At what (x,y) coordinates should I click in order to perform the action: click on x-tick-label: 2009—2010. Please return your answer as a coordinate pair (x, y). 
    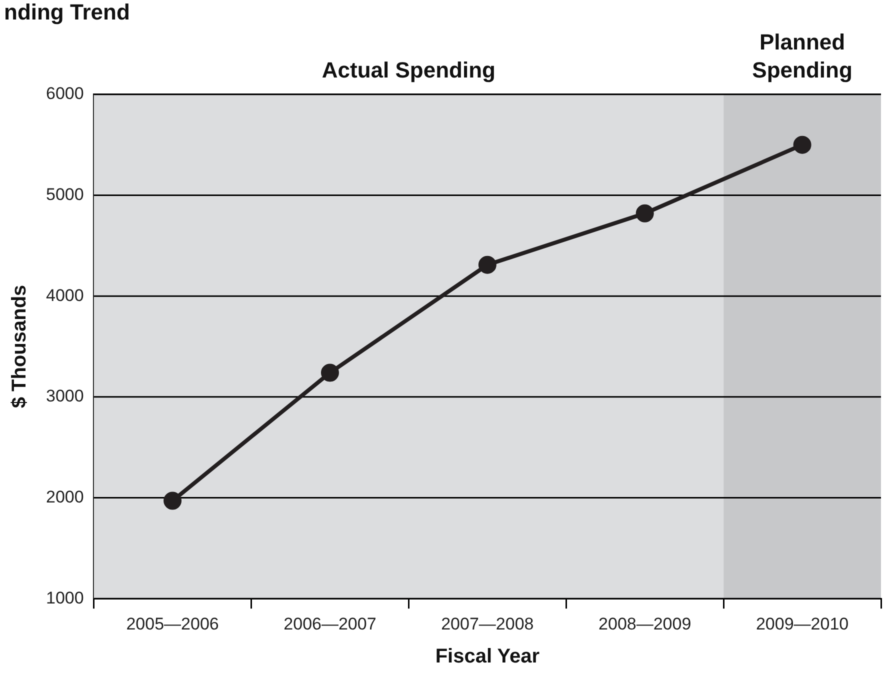
    Looking at the image, I should click on (802, 624).